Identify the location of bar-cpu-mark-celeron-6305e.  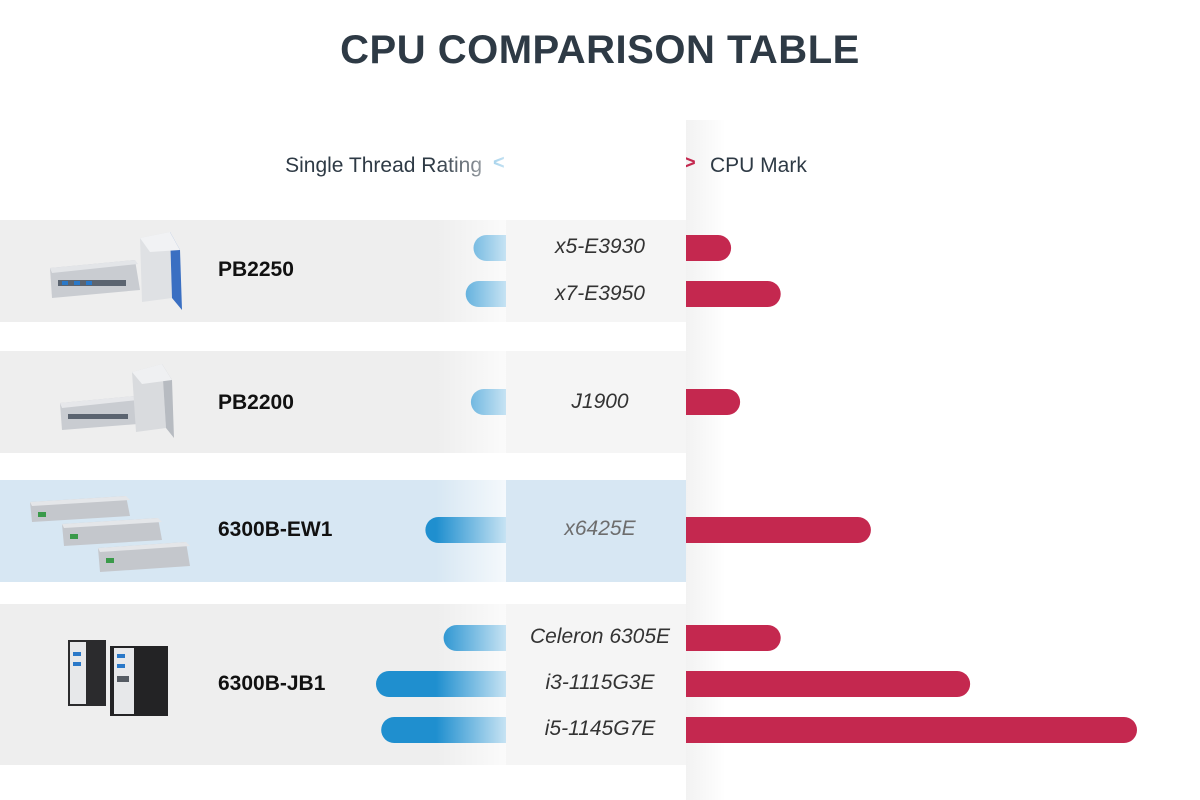
(727, 638).